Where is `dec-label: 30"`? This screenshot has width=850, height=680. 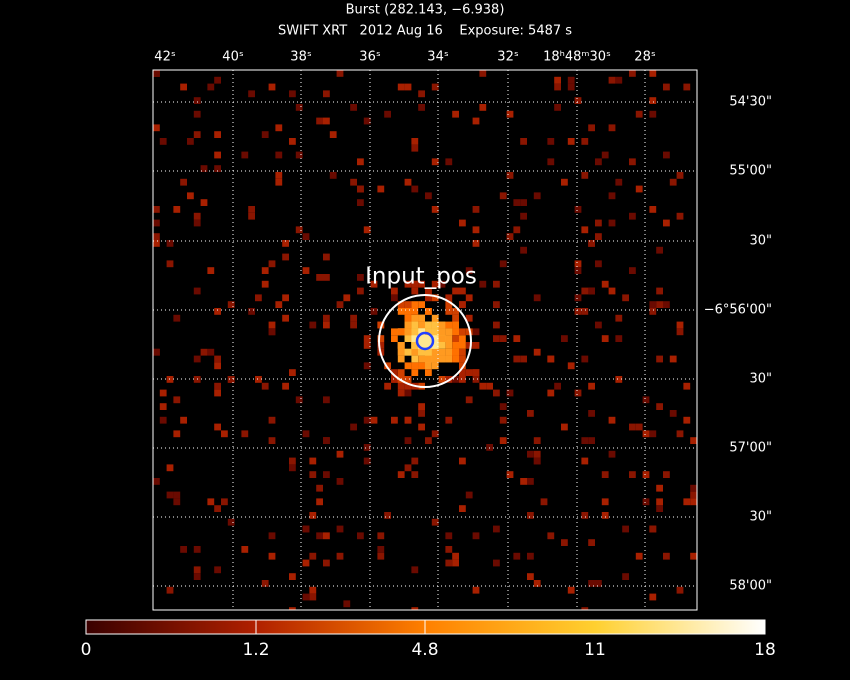
dec-label: 30" is located at coordinates (760, 241).